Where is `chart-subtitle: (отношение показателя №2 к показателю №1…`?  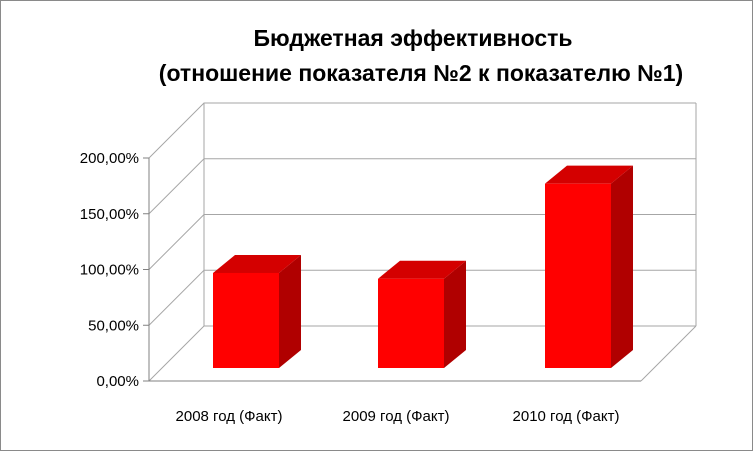 chart-subtitle: (отношение показателя №2 к показателю №1… is located at coordinates (421, 73).